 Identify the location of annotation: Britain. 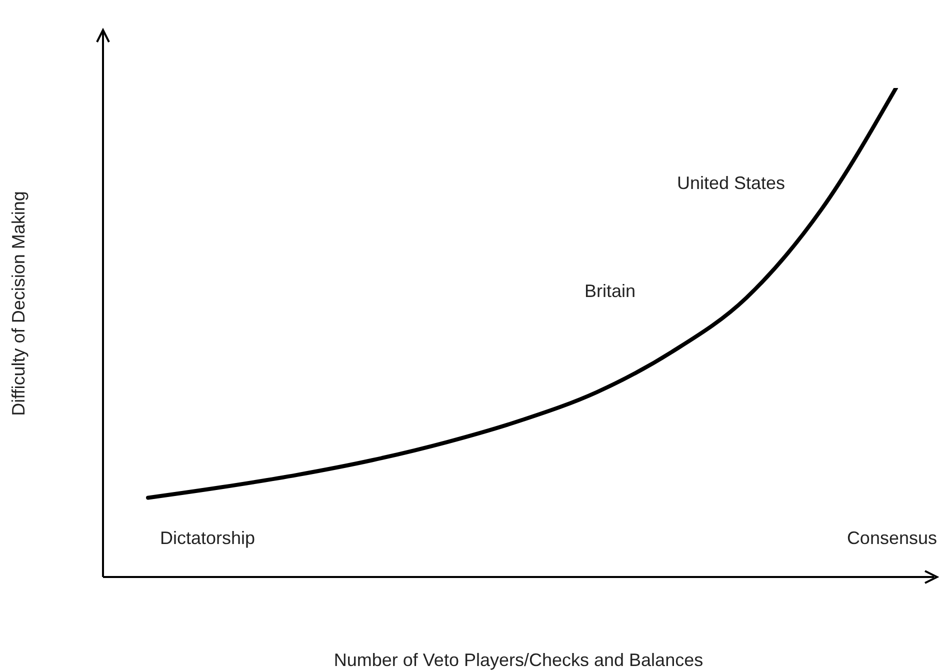
(610, 291).